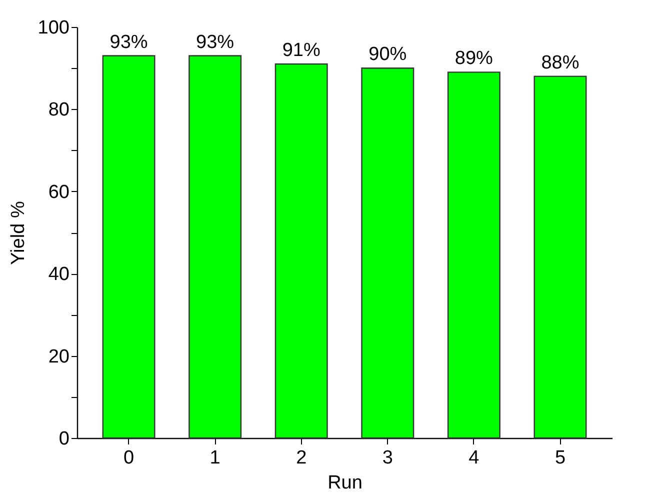 The width and height of the screenshot is (648, 501). Describe the element at coordinates (59, 357) in the screenshot. I see `y-tick-label: 20` at that location.